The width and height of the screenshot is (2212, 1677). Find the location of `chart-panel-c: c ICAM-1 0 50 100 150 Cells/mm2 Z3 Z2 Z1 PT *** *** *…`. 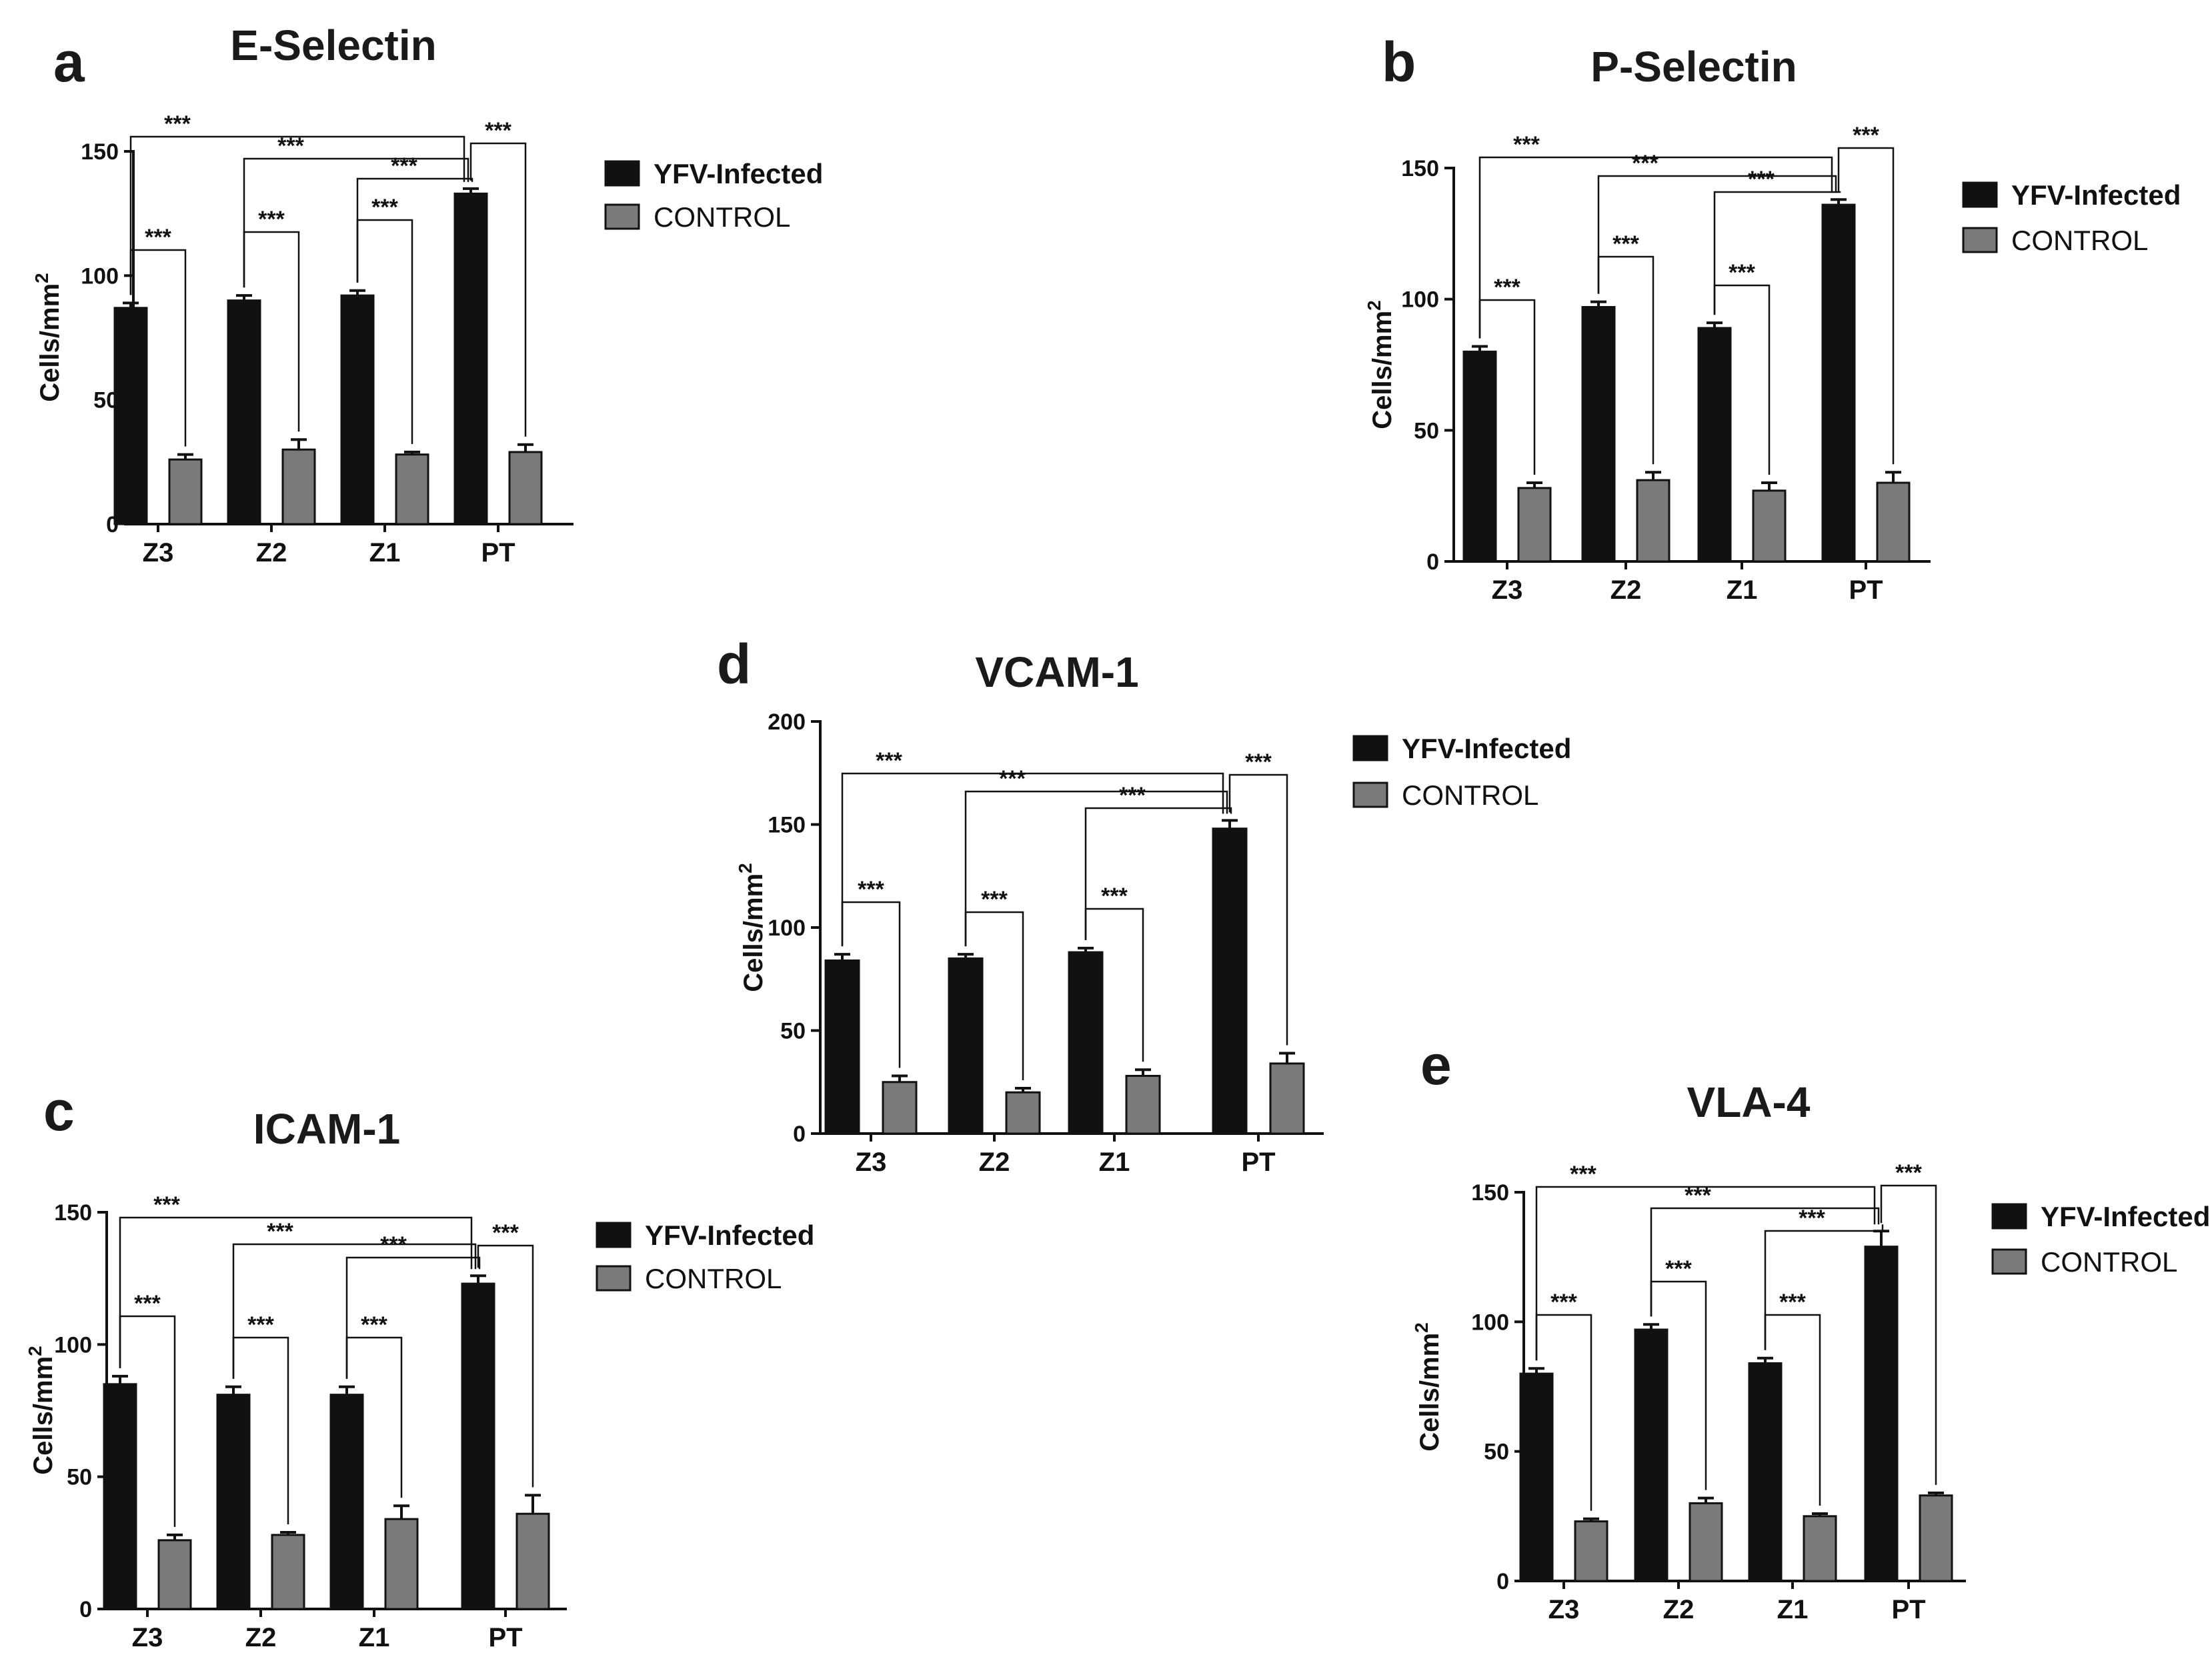

chart-panel-c: c ICAM-1 0 50 100 150 Cells/mm2 Z3 Z2 Z1 PT *** *** *… is located at coordinates (419, 1366).